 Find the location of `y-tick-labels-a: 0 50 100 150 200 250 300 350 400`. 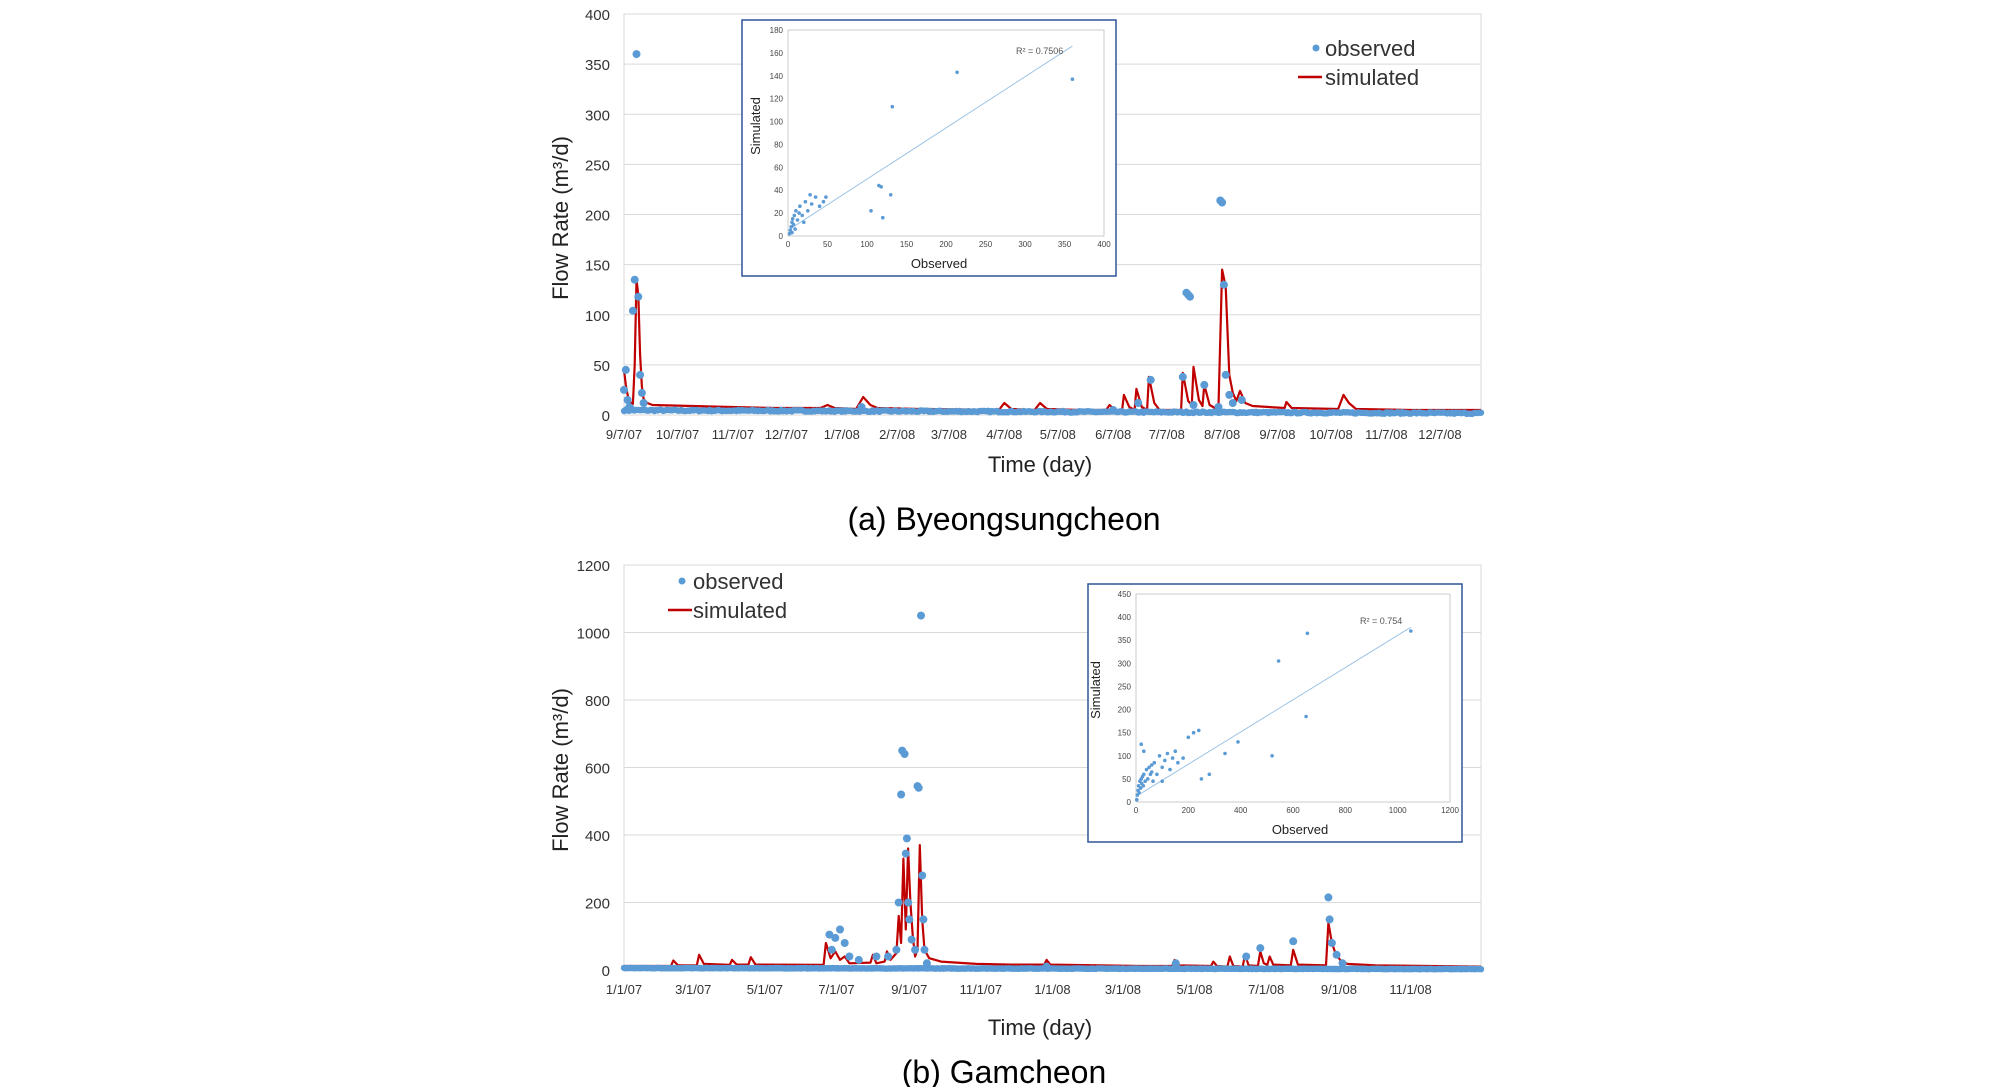

y-tick-labels-a: 0 50 100 150 200 250 300 350 400 is located at coordinates (597, 216).